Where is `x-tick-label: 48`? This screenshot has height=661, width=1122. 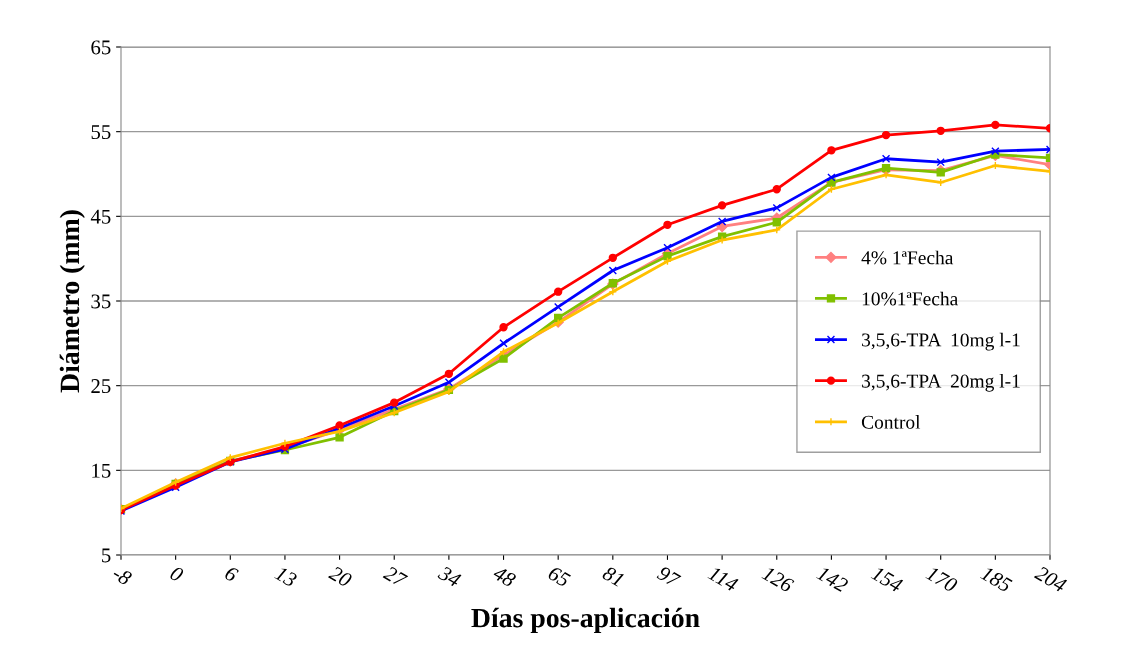 x-tick-label: 48 is located at coordinates (504, 576).